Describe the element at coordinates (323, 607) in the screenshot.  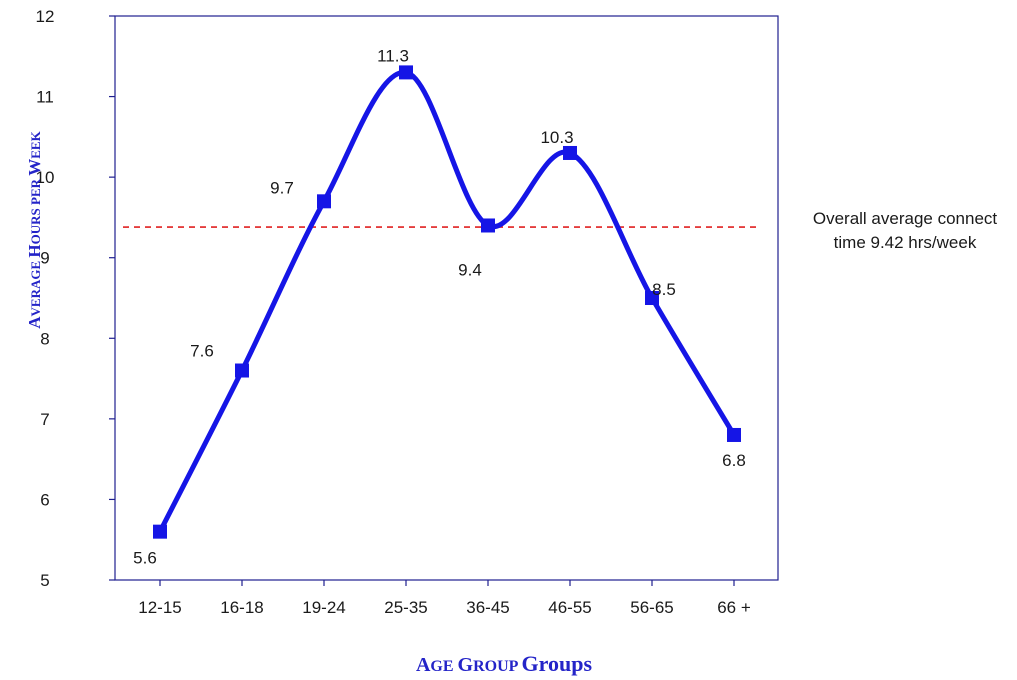
I see `x-tick-label: 19-24` at that location.